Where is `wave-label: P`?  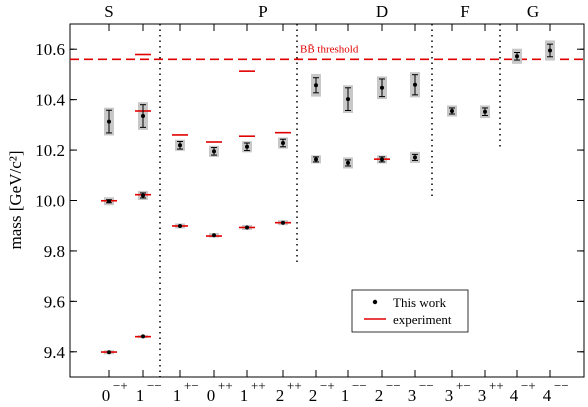 wave-label: P is located at coordinates (262, 11).